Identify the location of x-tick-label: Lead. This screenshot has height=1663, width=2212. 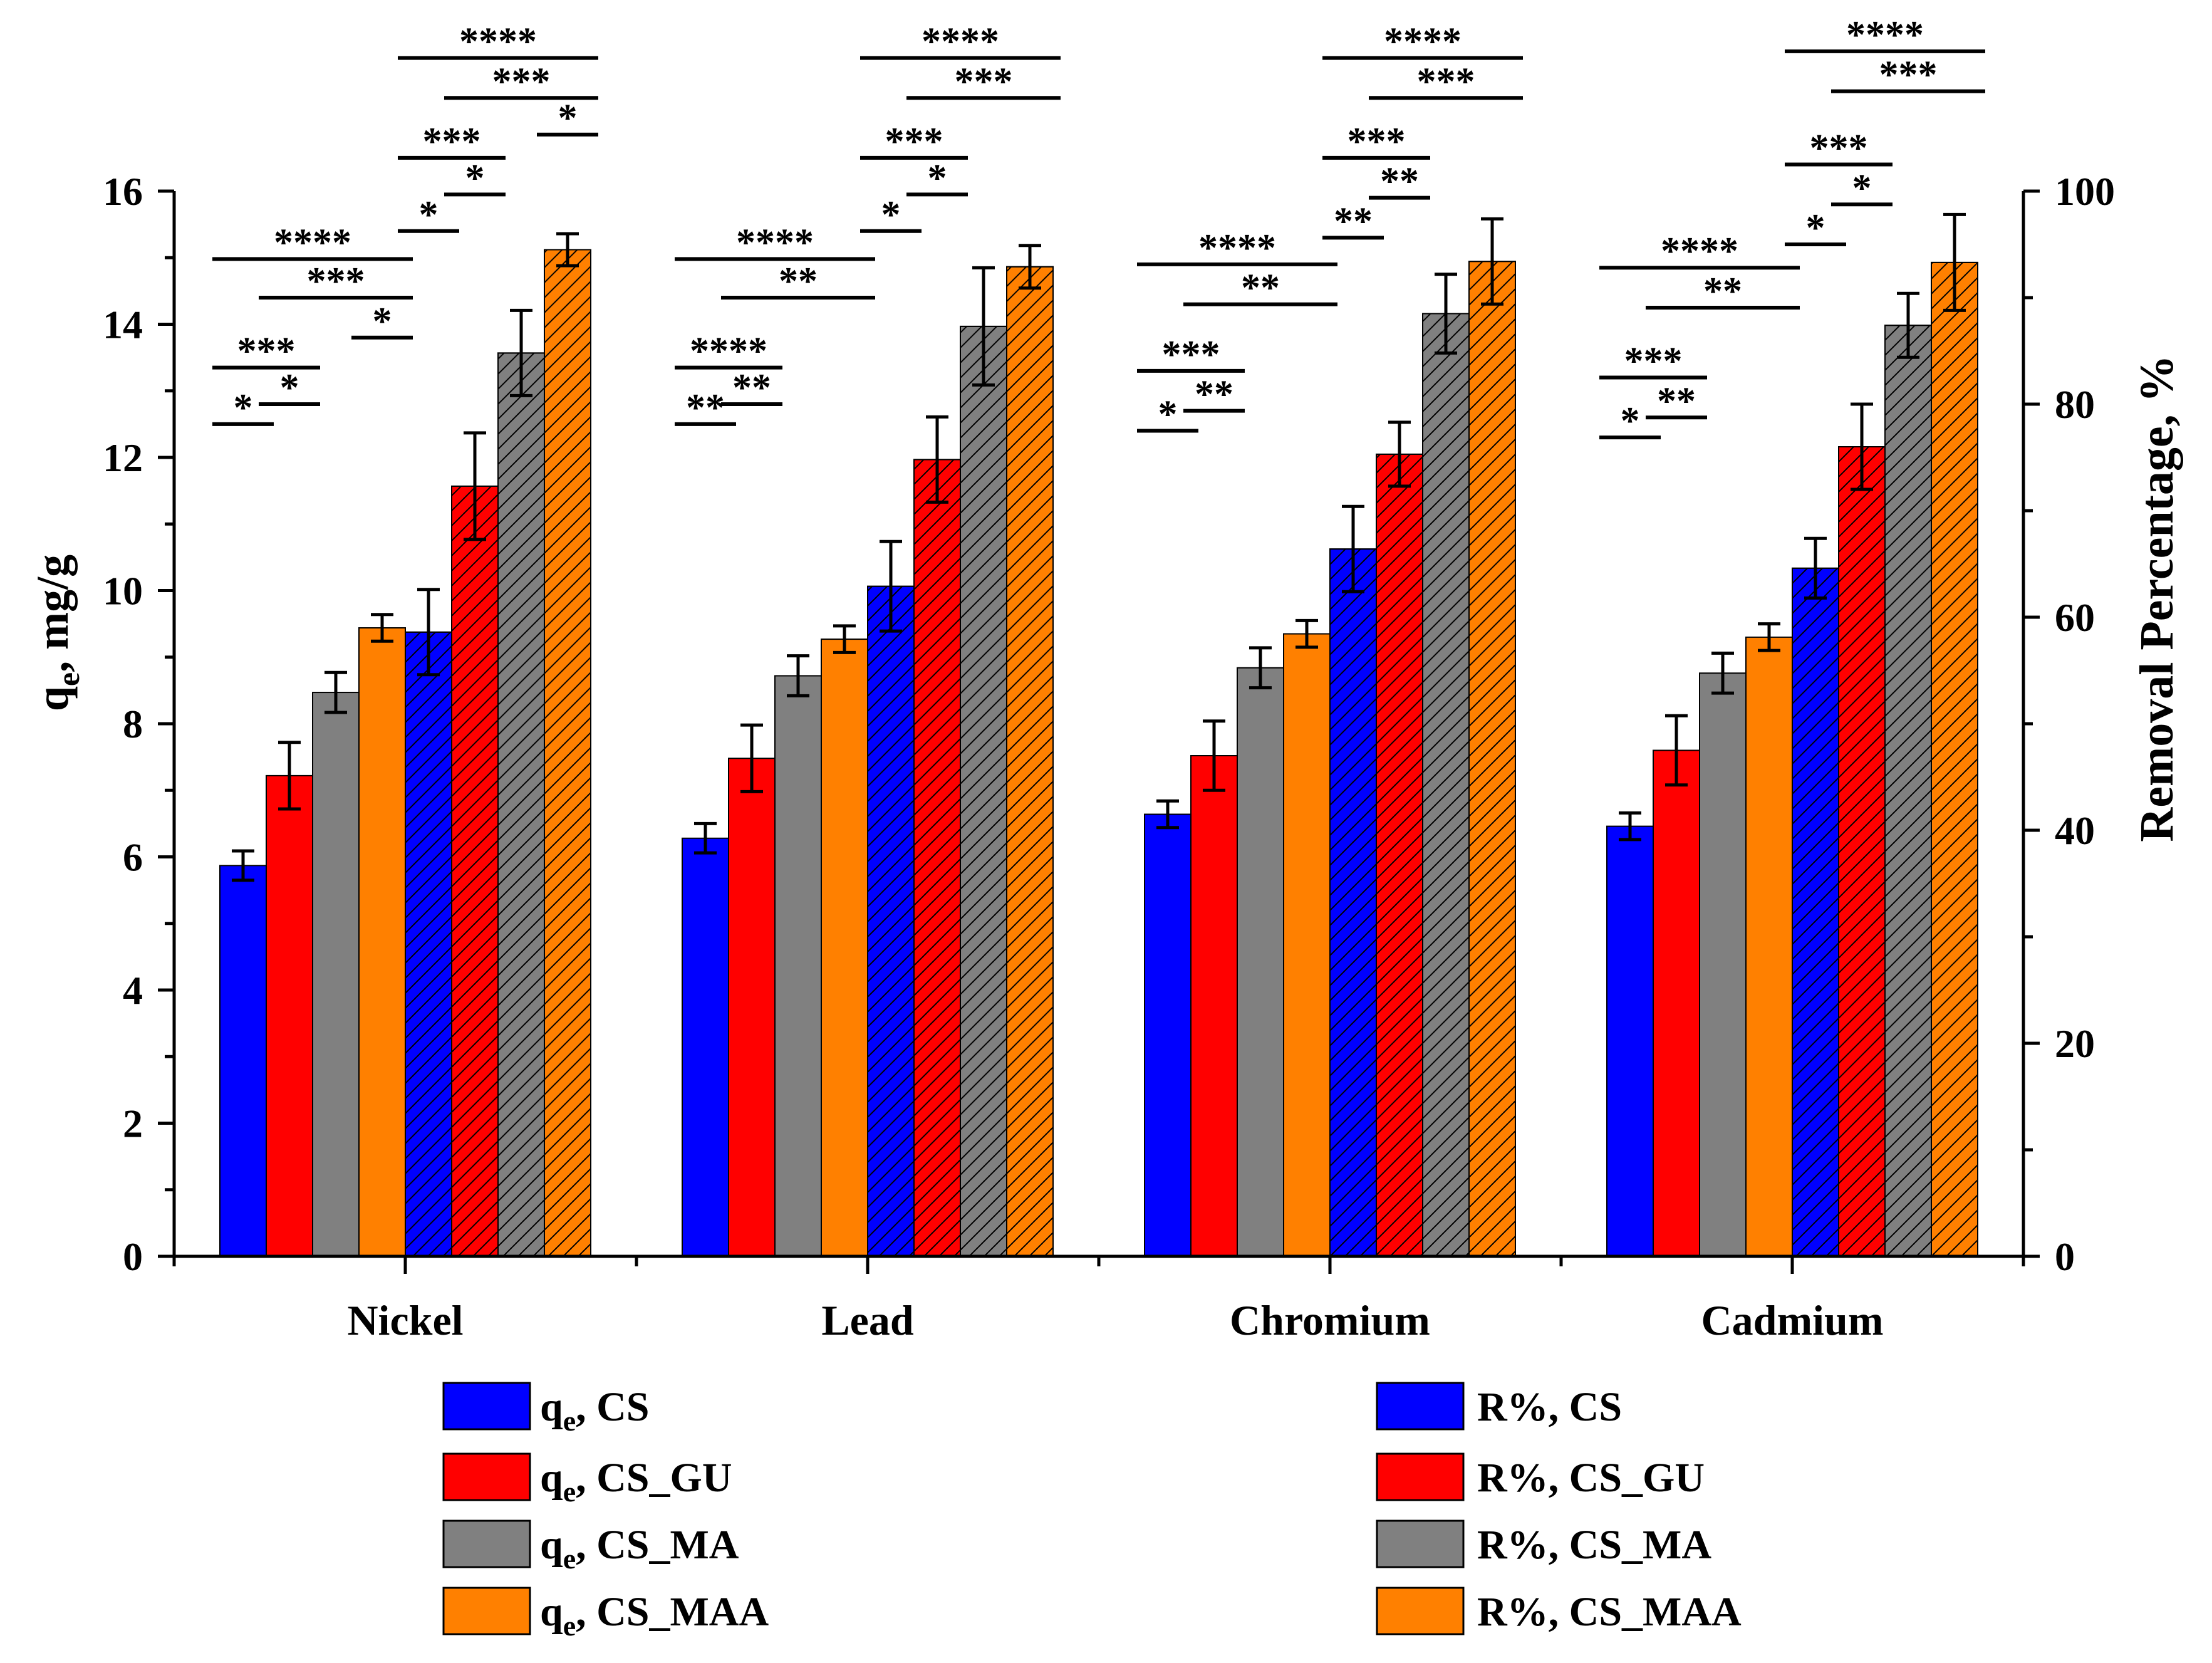
(867, 1320).